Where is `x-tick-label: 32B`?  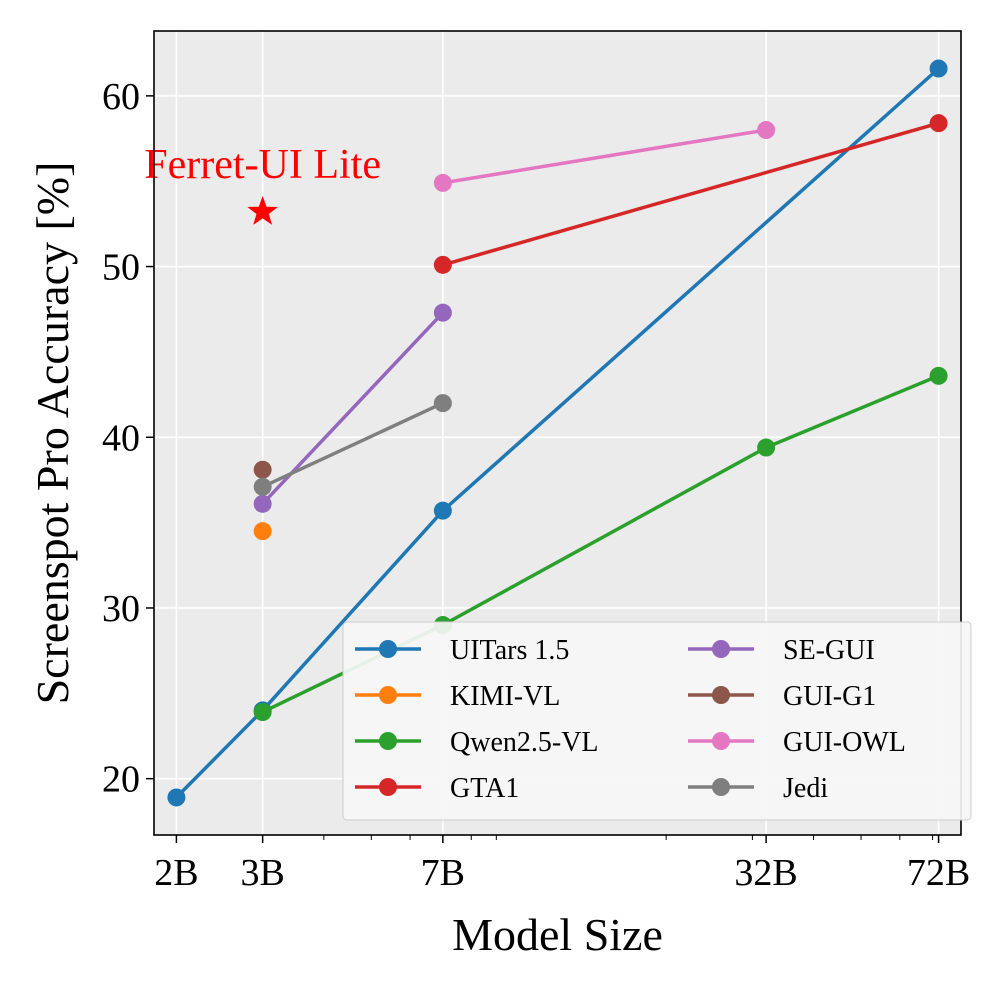
x-tick-label: 32B is located at coordinates (765, 873).